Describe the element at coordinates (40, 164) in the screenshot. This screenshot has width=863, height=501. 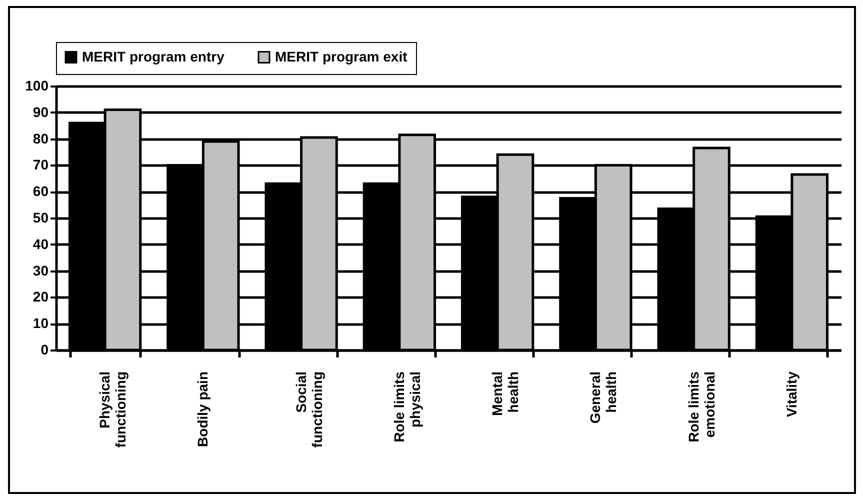
I see `y-tick-label: 70` at that location.